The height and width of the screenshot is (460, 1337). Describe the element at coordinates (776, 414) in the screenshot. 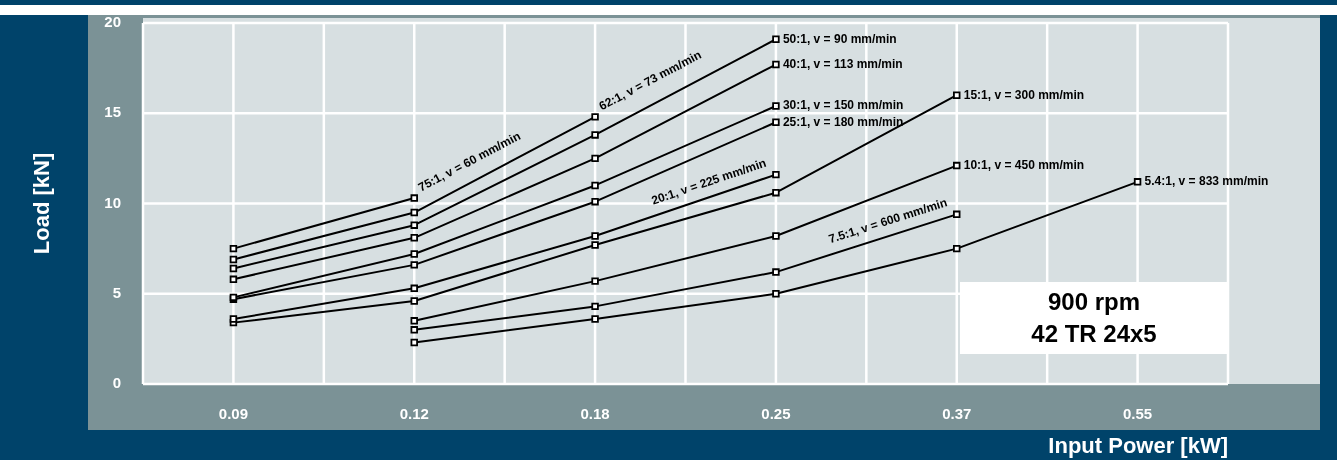

I see `x-tick-label: 0.25` at that location.